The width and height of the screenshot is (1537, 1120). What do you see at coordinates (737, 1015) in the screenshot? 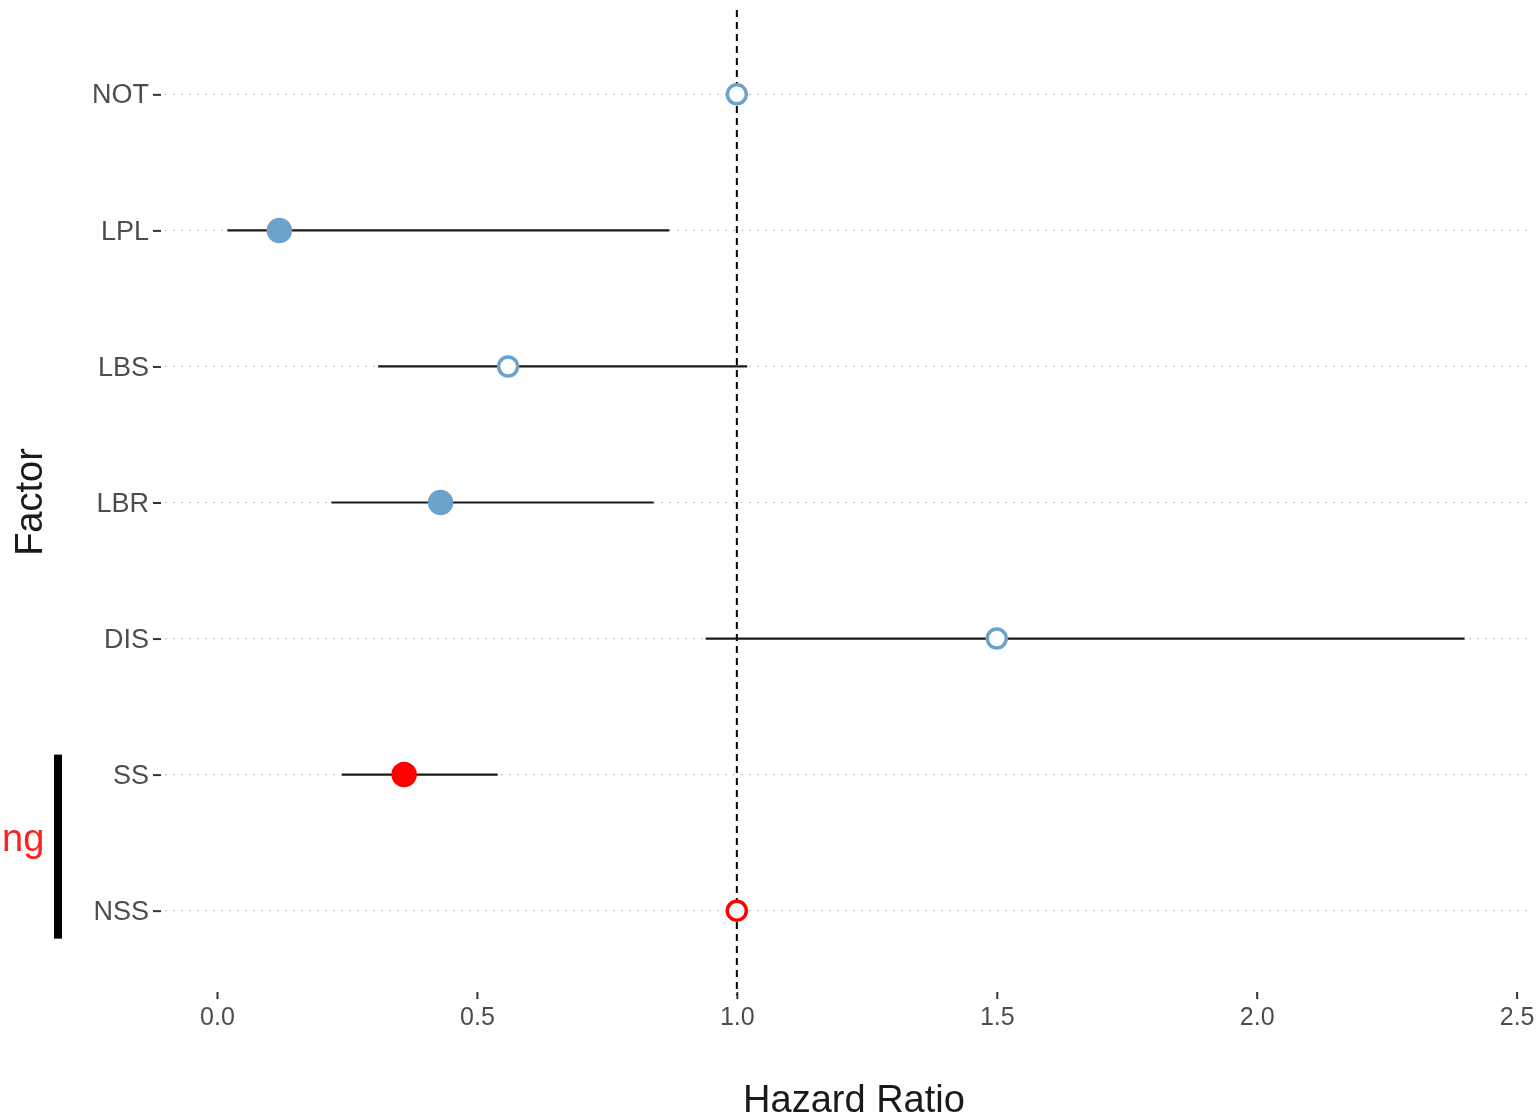
I see `x-tick-label: 1.0` at bounding box center [737, 1015].